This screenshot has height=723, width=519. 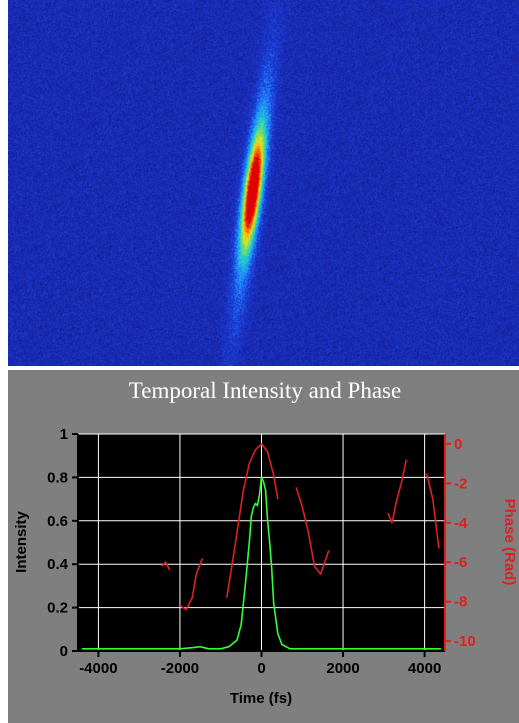 What do you see at coordinates (64, 651) in the screenshot?
I see `y-tick-label: 0` at bounding box center [64, 651].